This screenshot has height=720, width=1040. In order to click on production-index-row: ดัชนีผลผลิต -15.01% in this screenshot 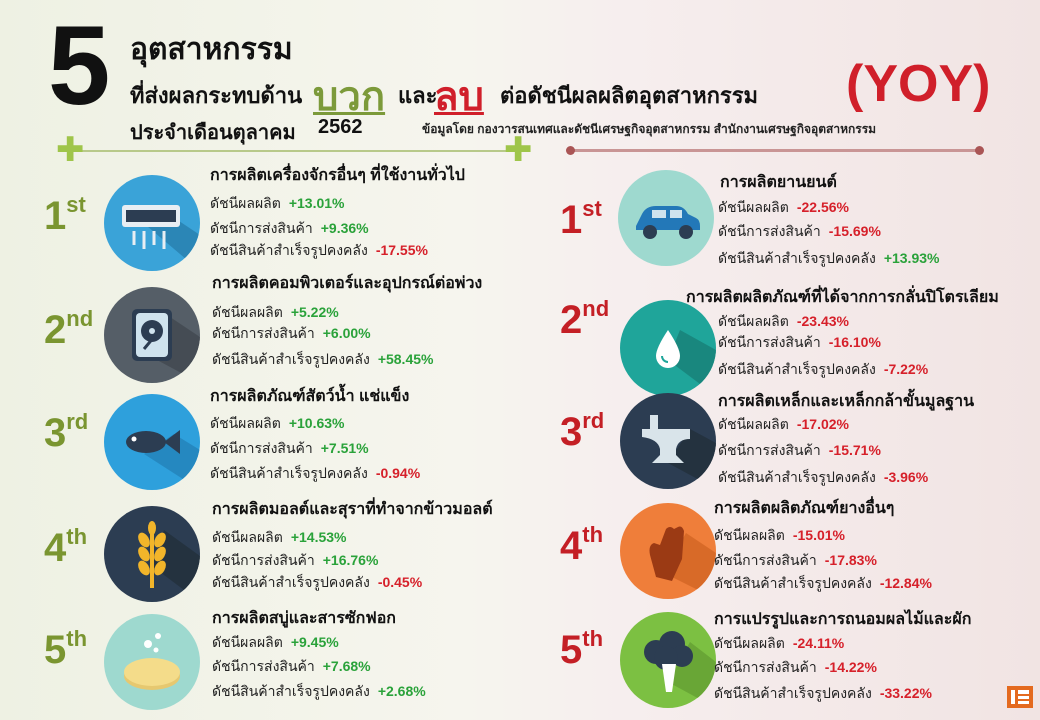, I will do `click(779, 535)`.